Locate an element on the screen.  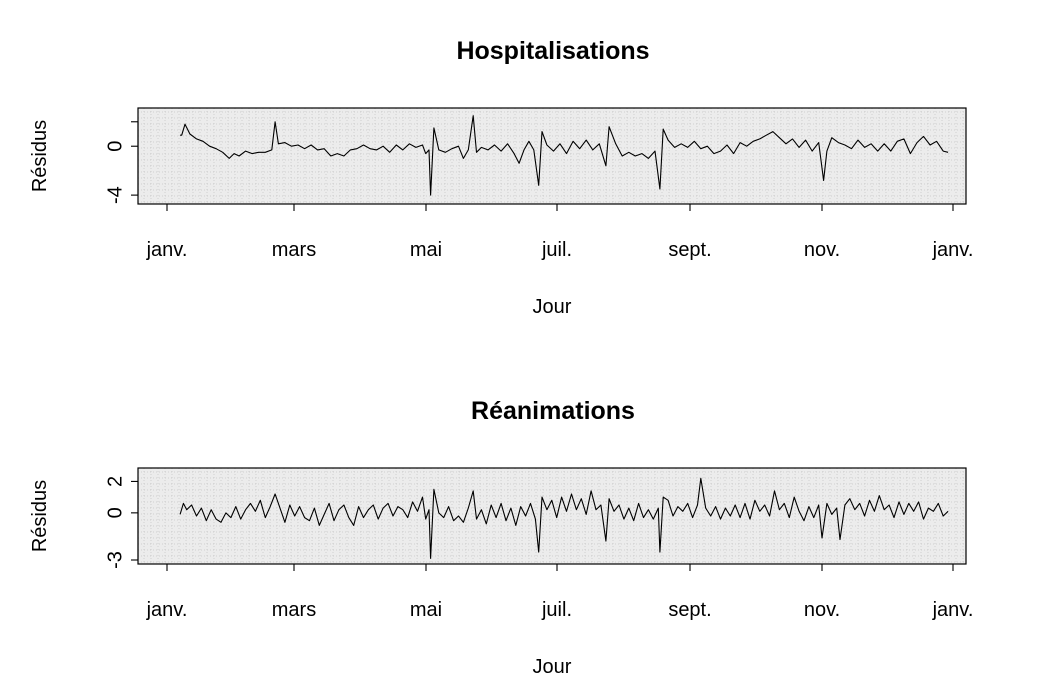
y-tick-label: -3 is located at coordinates (115, 560).